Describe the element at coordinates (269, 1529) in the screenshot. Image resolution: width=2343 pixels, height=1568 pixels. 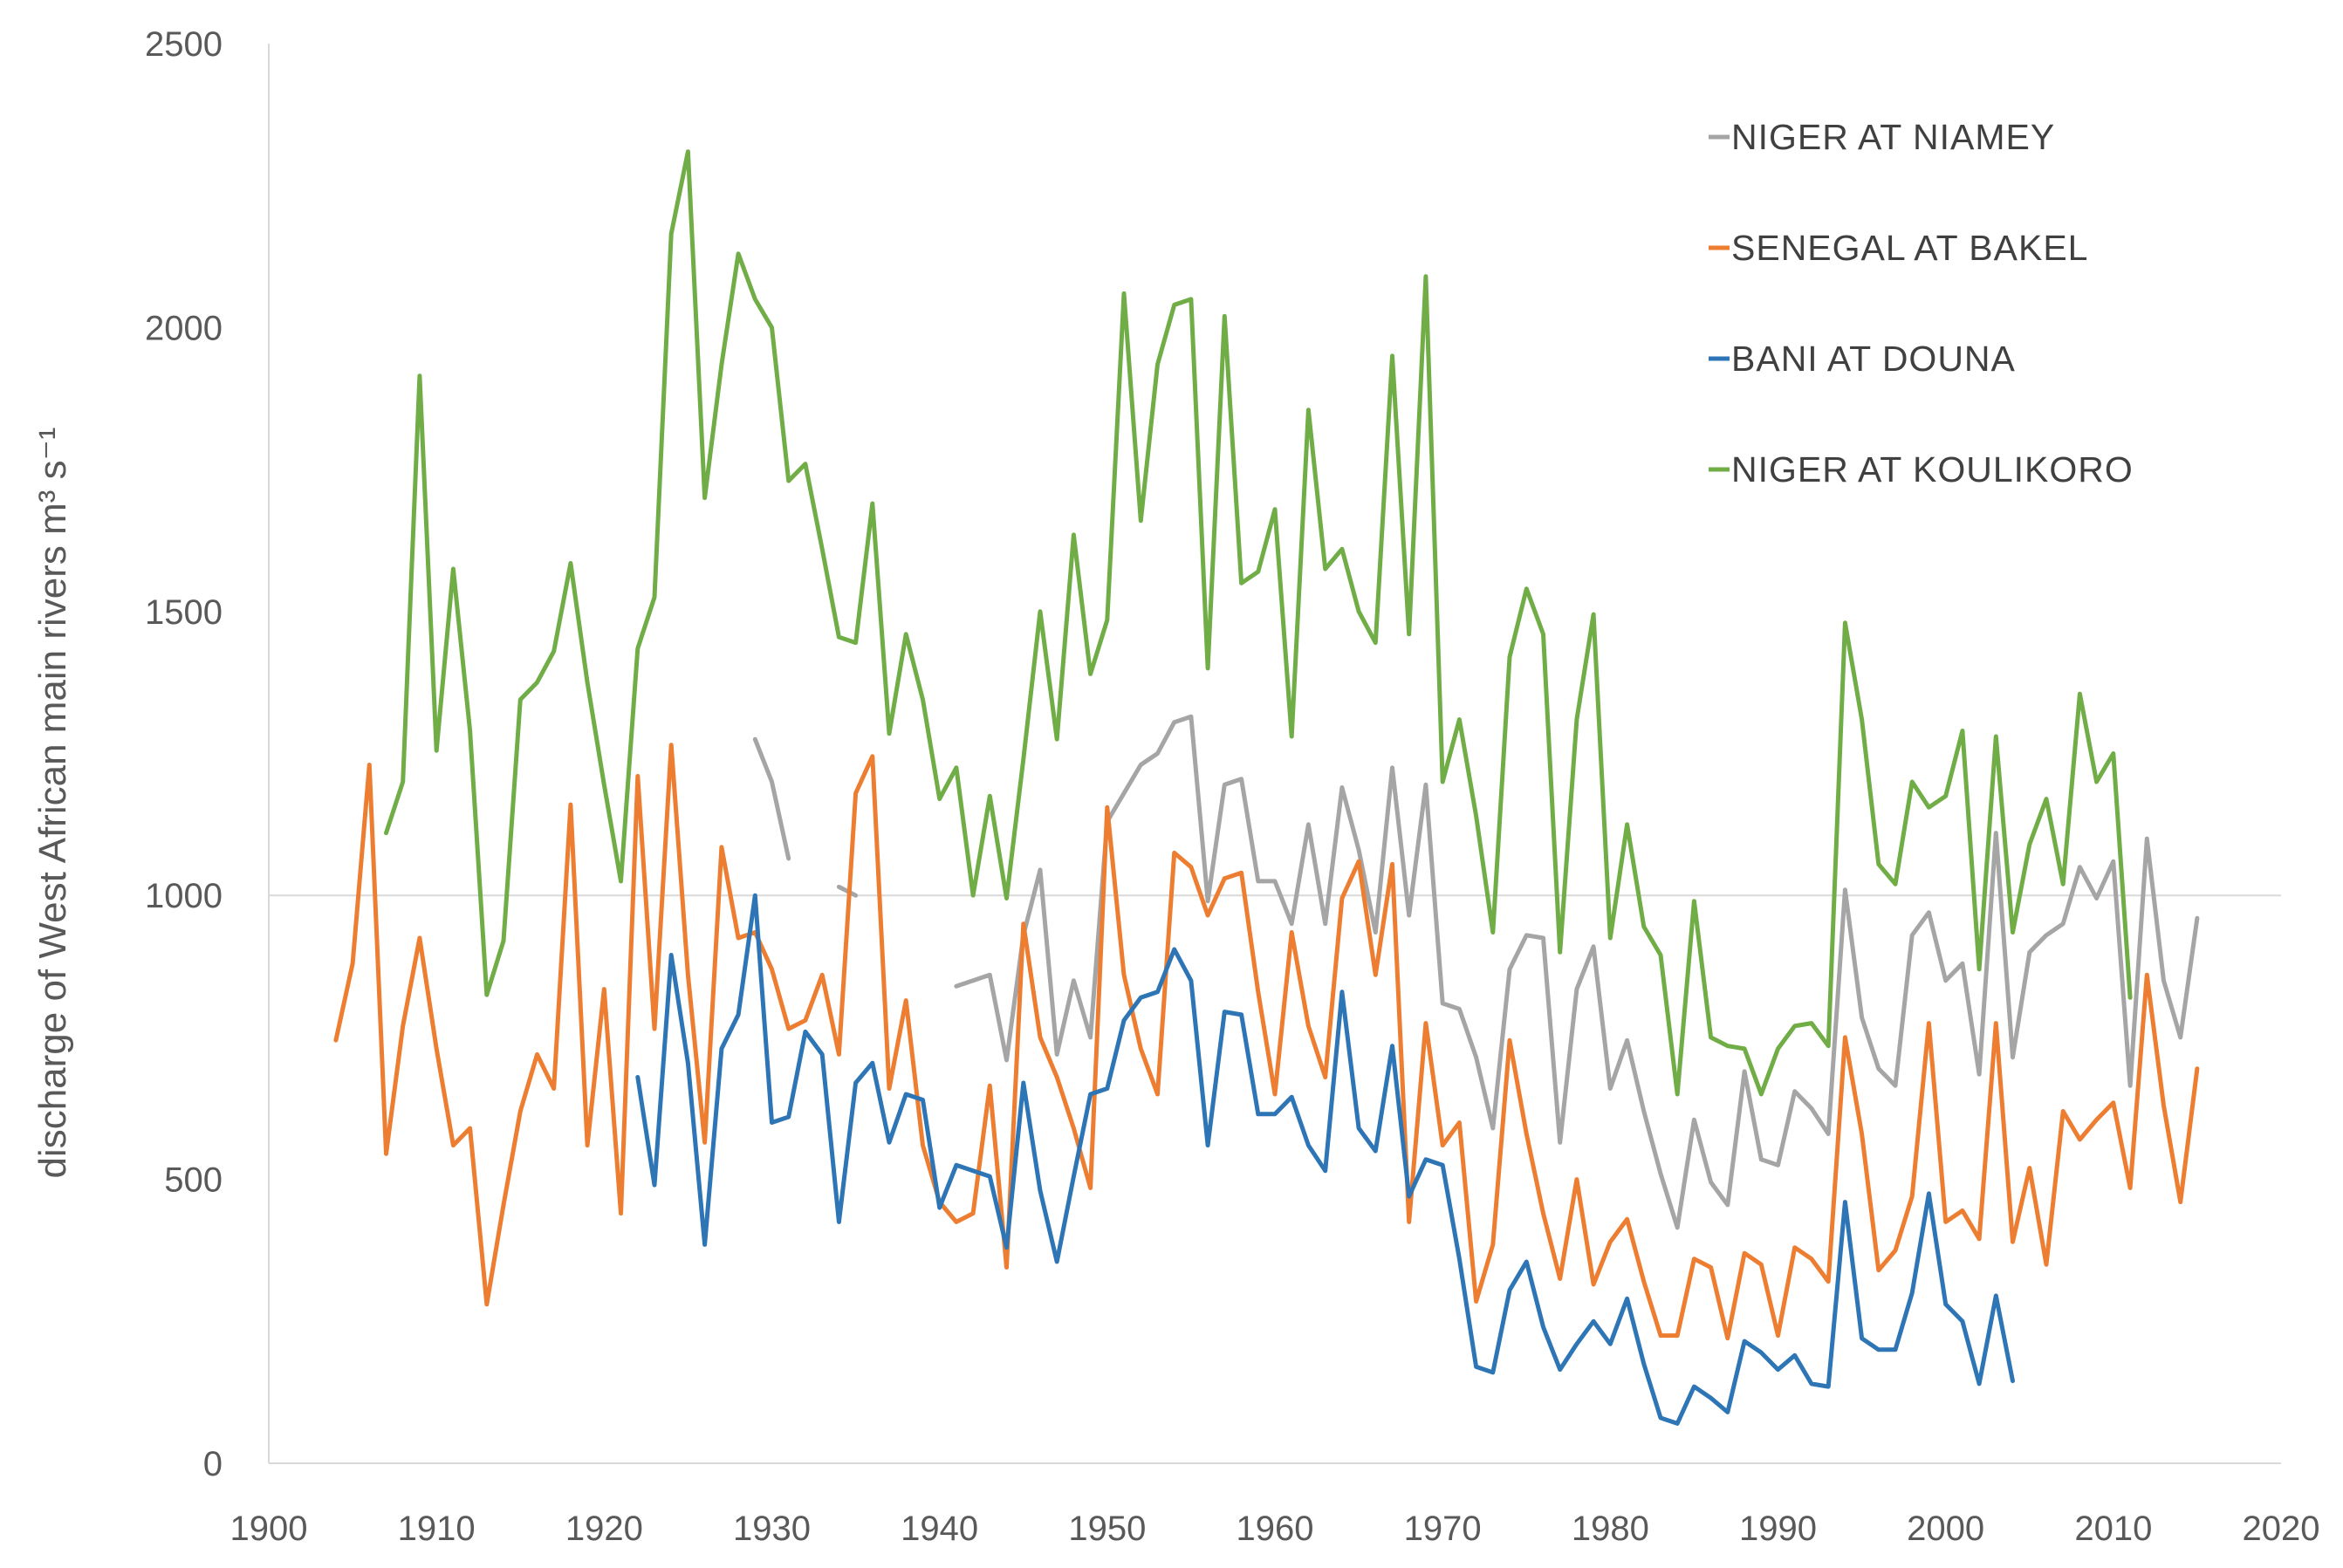
I see `x-tick-label: 1900` at that location.